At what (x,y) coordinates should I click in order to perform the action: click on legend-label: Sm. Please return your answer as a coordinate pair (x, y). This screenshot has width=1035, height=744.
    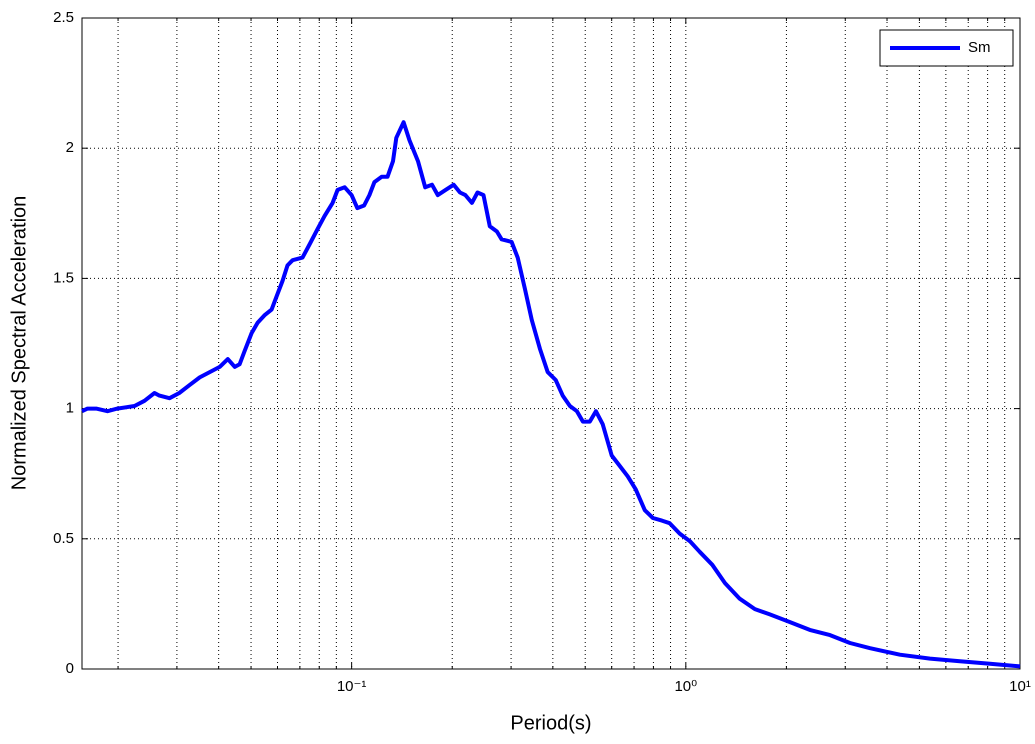
    Looking at the image, I should click on (979, 47).